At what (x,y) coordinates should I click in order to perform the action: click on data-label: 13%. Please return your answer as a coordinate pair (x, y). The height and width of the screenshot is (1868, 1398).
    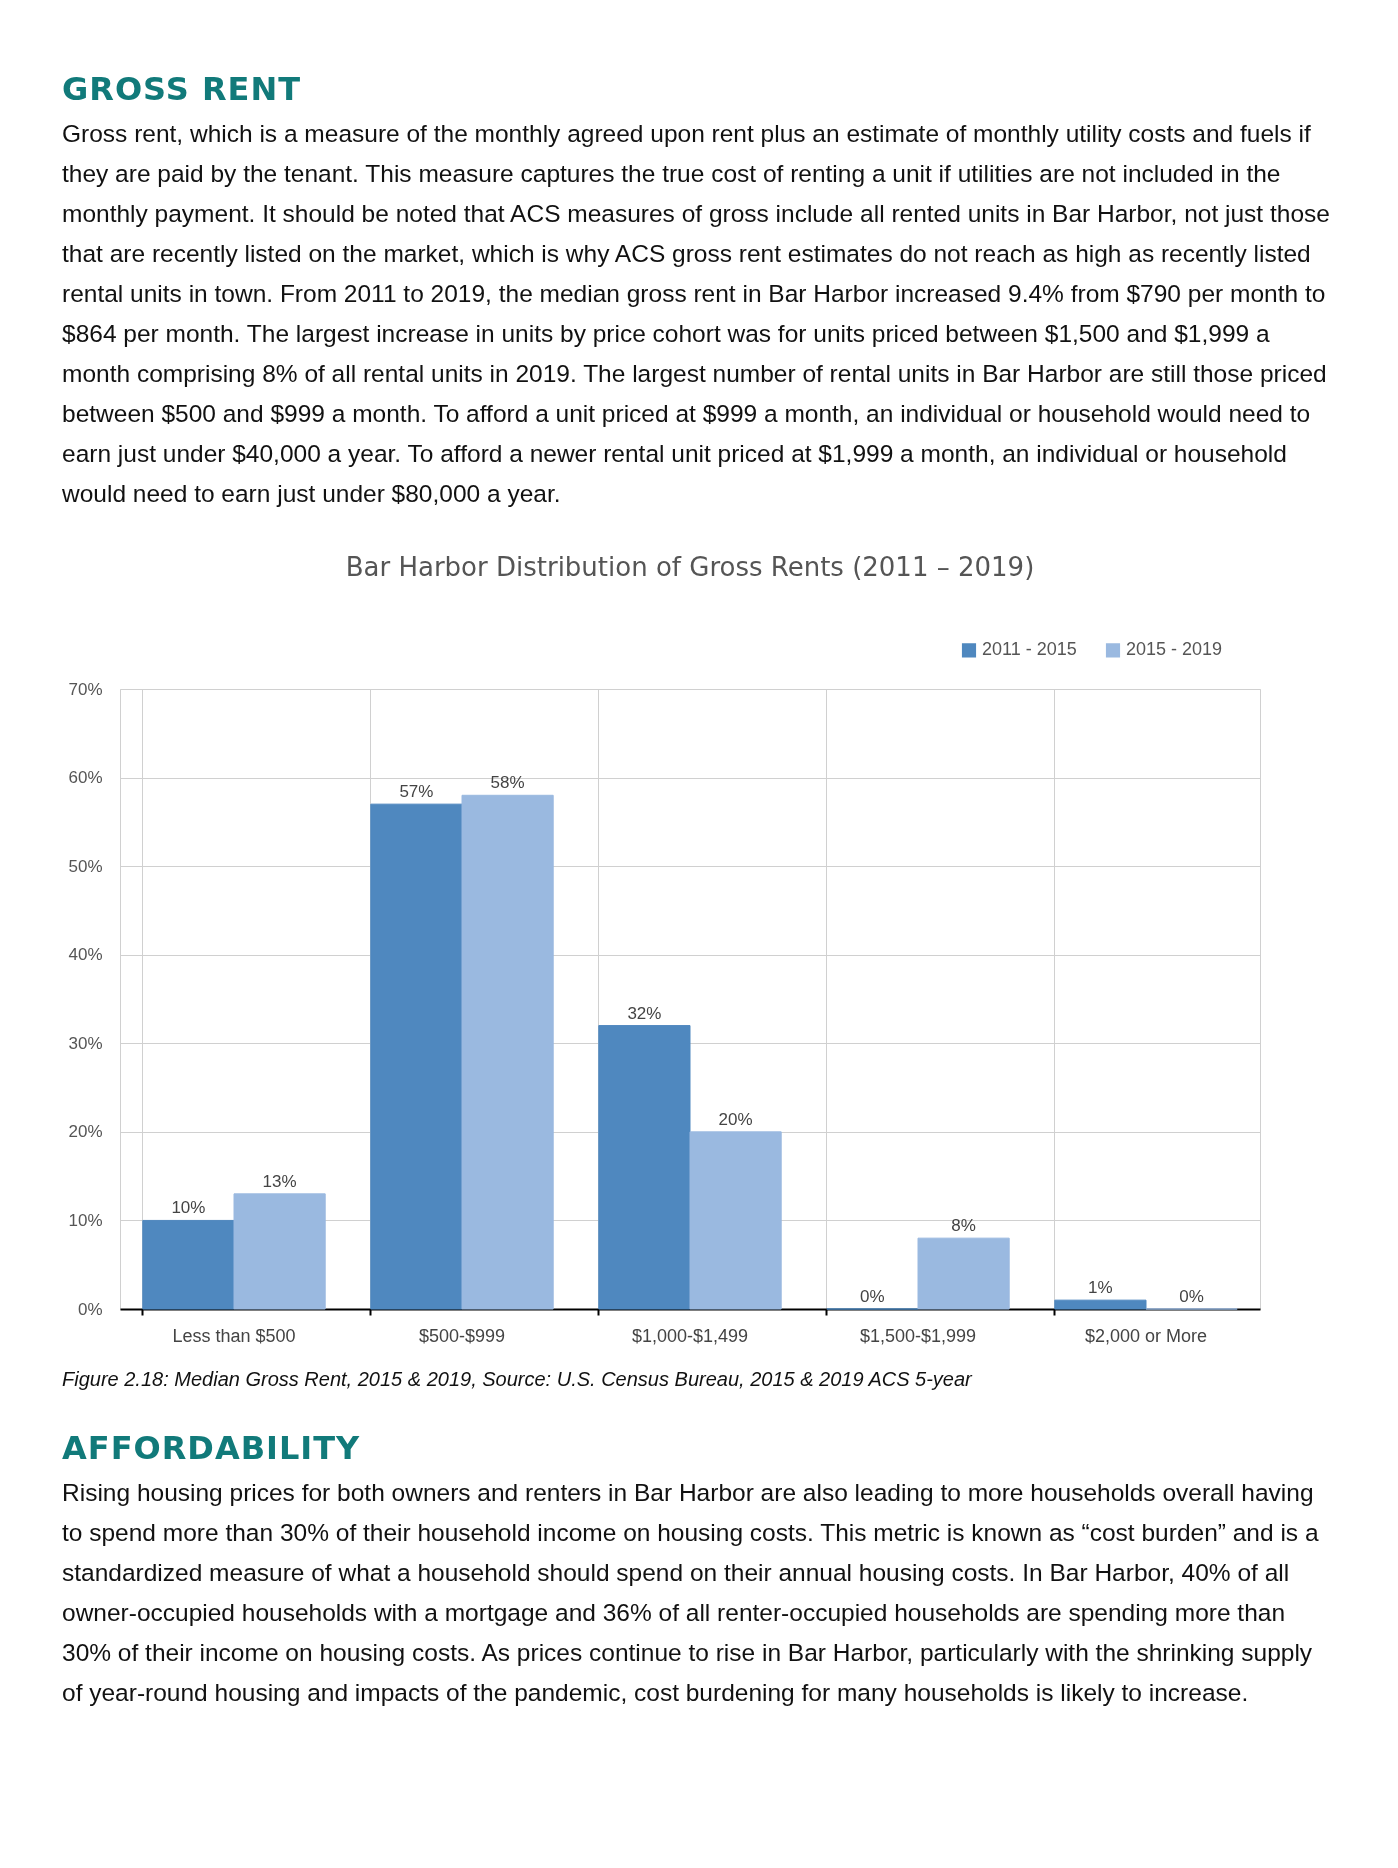
    Looking at the image, I should click on (279, 1181).